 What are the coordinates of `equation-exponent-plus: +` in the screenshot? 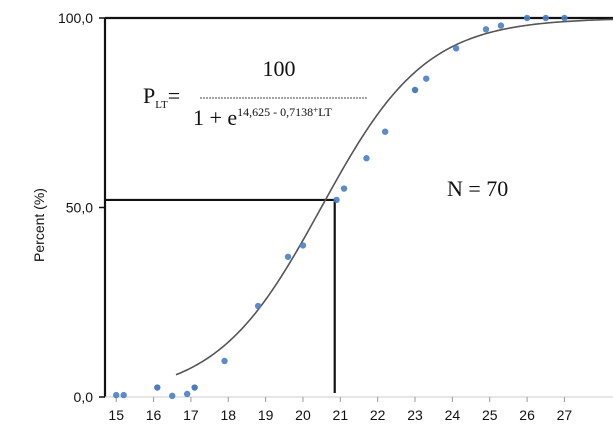 It's located at (315, 110).